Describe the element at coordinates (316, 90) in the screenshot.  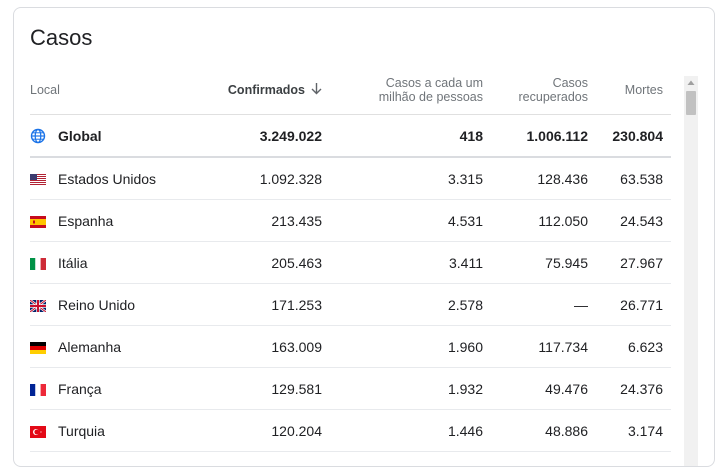
I see `arrow-down-icon` at that location.